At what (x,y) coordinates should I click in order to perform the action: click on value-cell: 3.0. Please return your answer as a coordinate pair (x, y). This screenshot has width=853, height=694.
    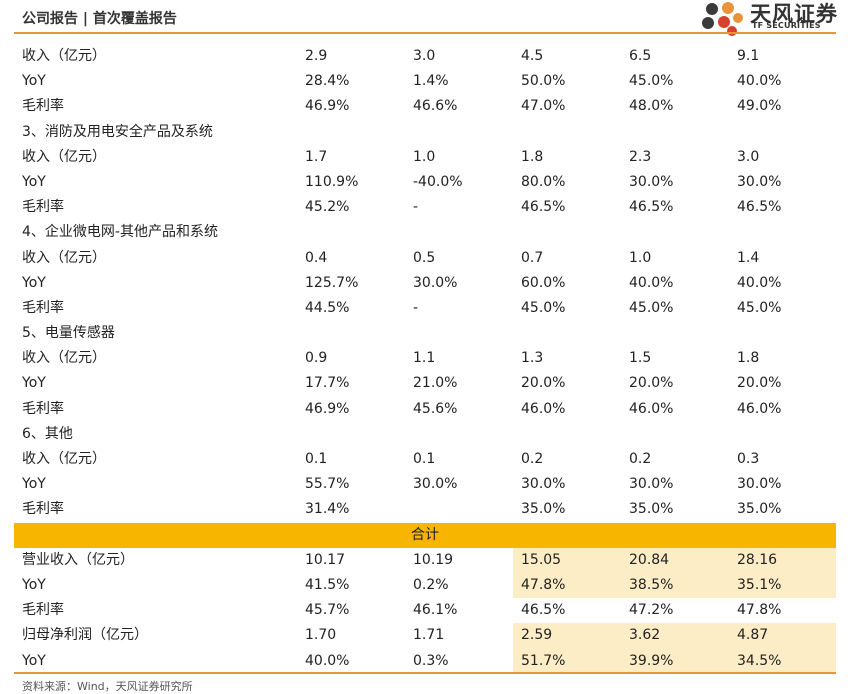
    Looking at the image, I should click on (424, 56).